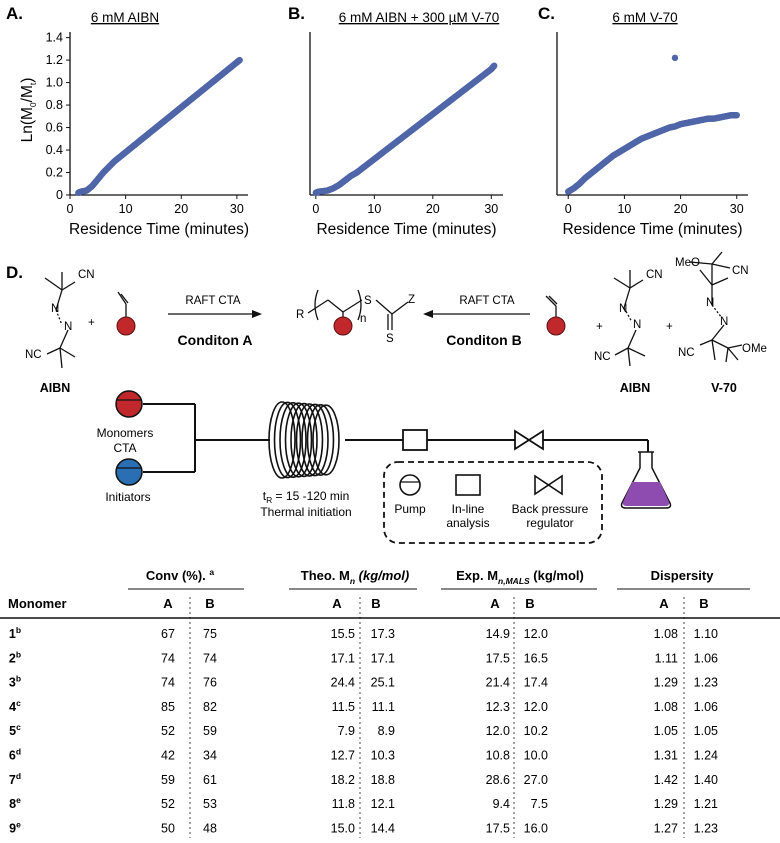 Image resolution: width=780 pixels, height=843 pixels. Describe the element at coordinates (363, 779) in the screenshot. I see `table-row: 7d 59 61 18.2 18.8 28.6 27.0 1.42 1.40` at that location.